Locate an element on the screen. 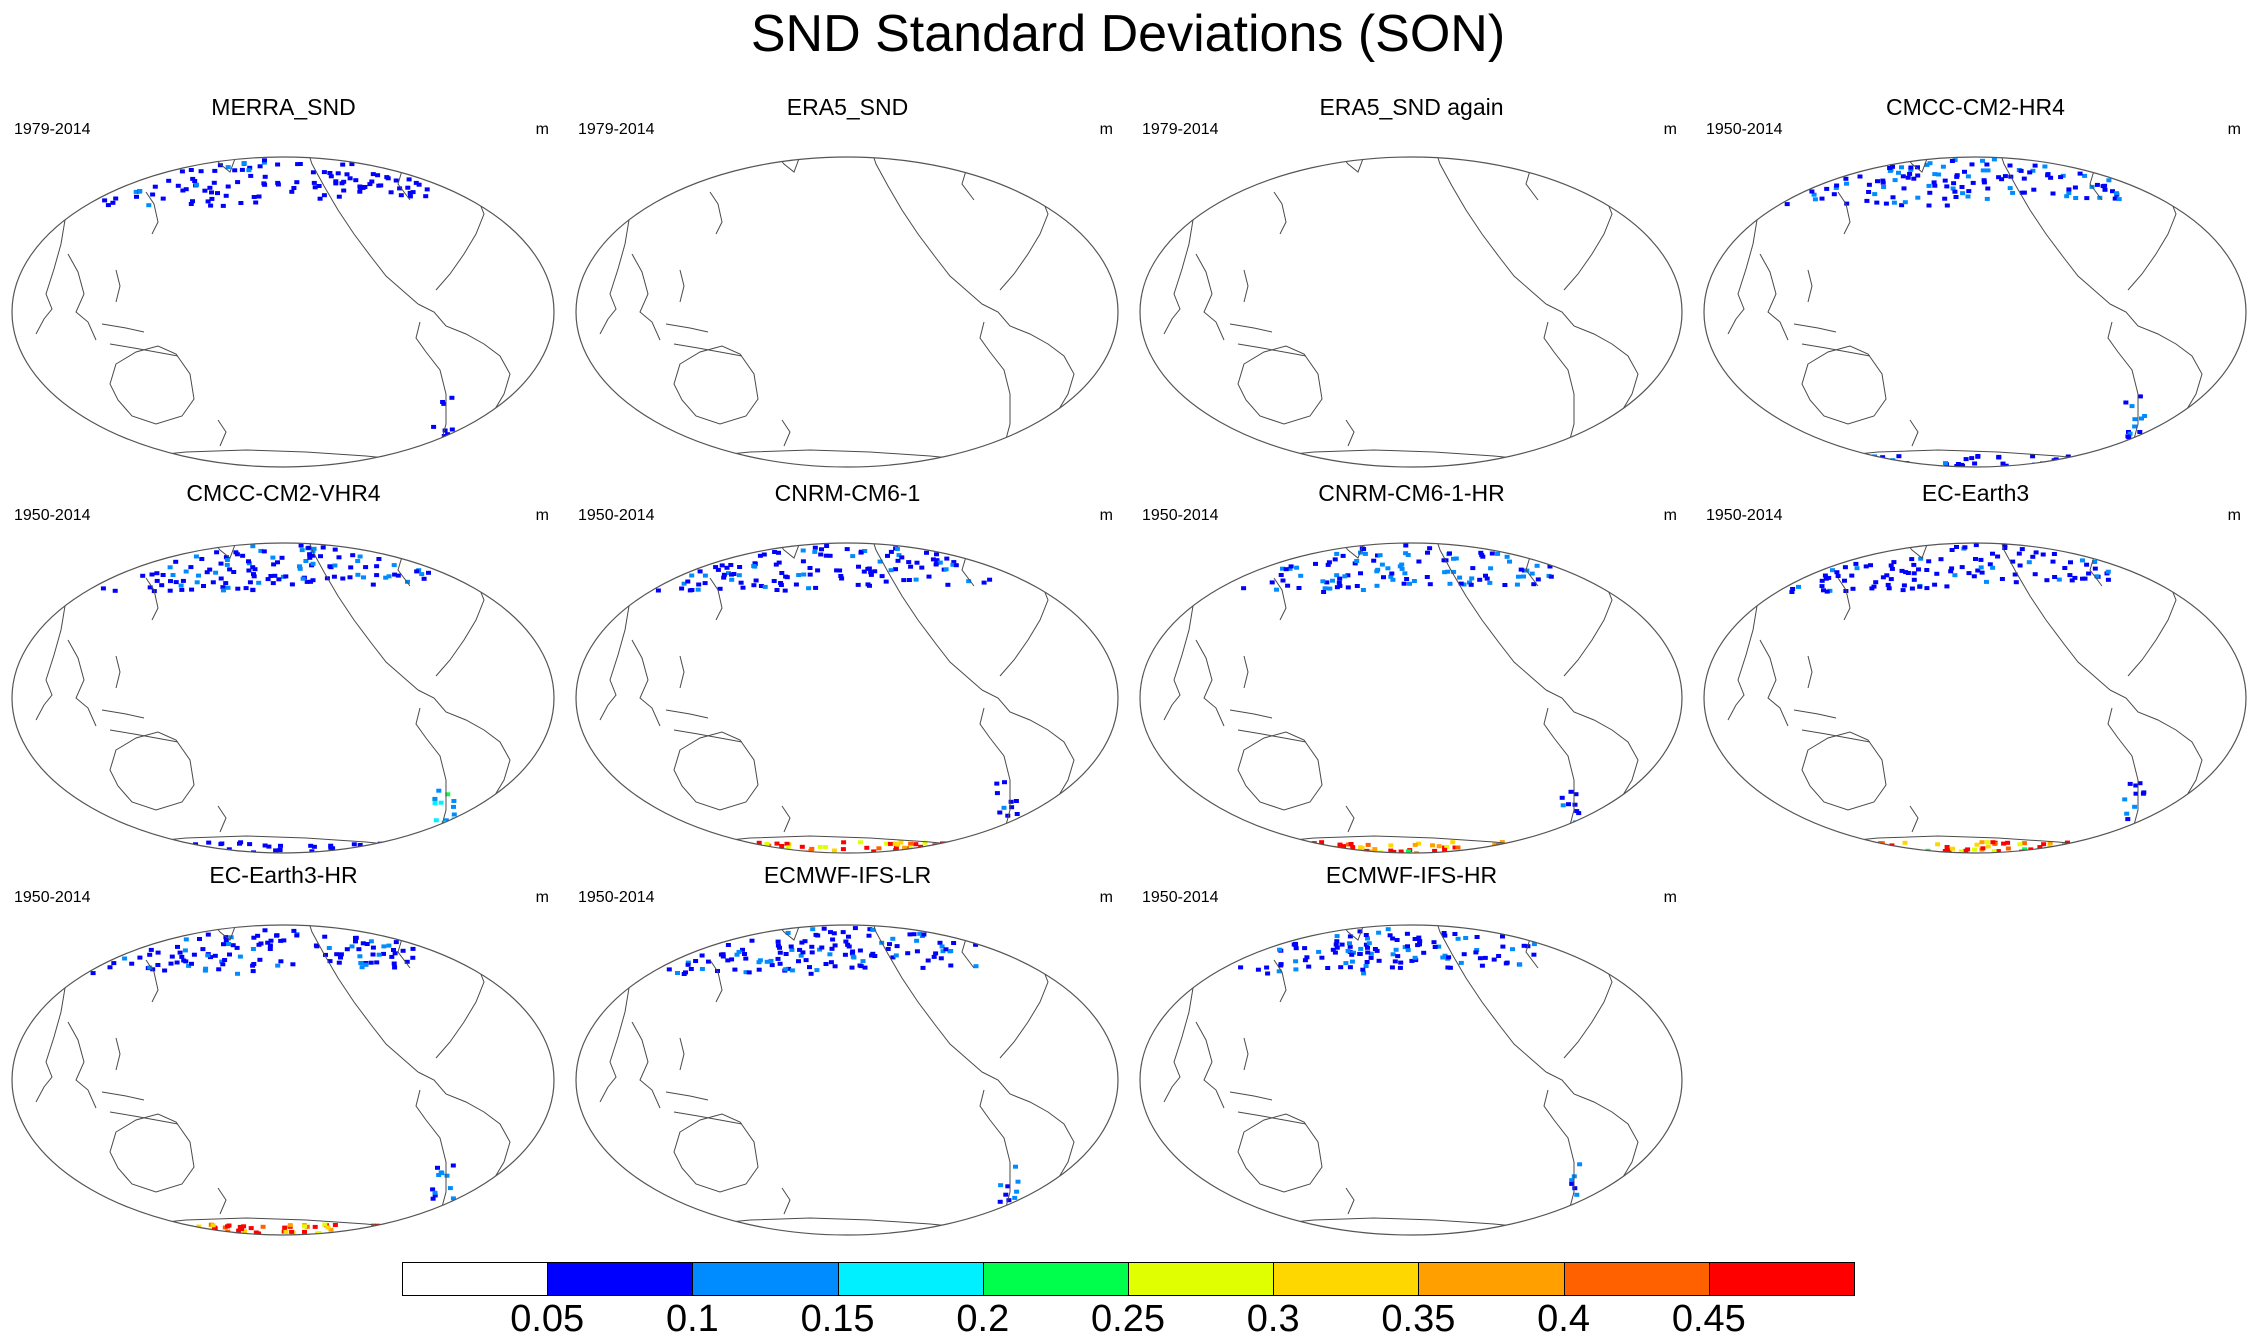 This screenshot has height=1344, width=2256. panel-title: CMCC-CM2-HR4 is located at coordinates (1975, 107).